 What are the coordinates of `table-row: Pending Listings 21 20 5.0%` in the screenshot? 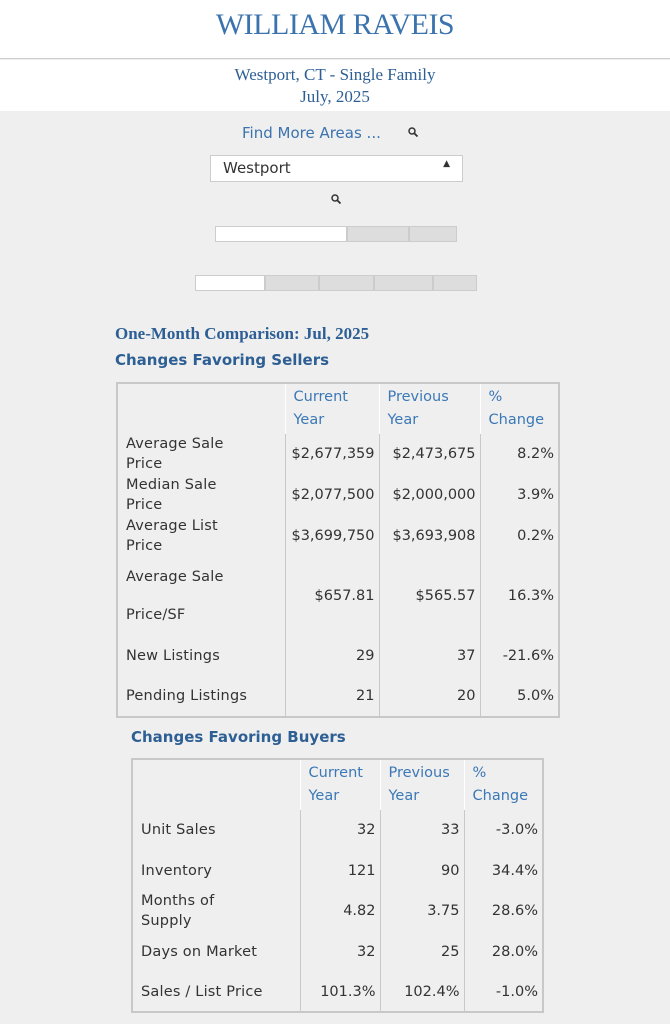 It's located at (338, 696).